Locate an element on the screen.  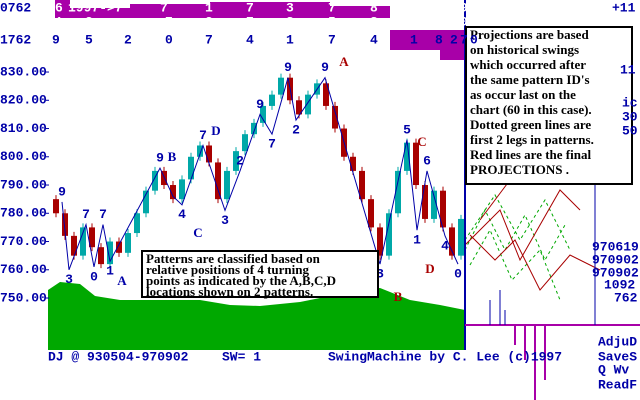
note-line: PROJECTIONS . is located at coordinates (519, 169).